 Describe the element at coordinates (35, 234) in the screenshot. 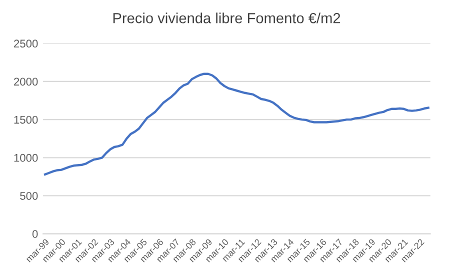

I see `y-tick-label: 0` at that location.